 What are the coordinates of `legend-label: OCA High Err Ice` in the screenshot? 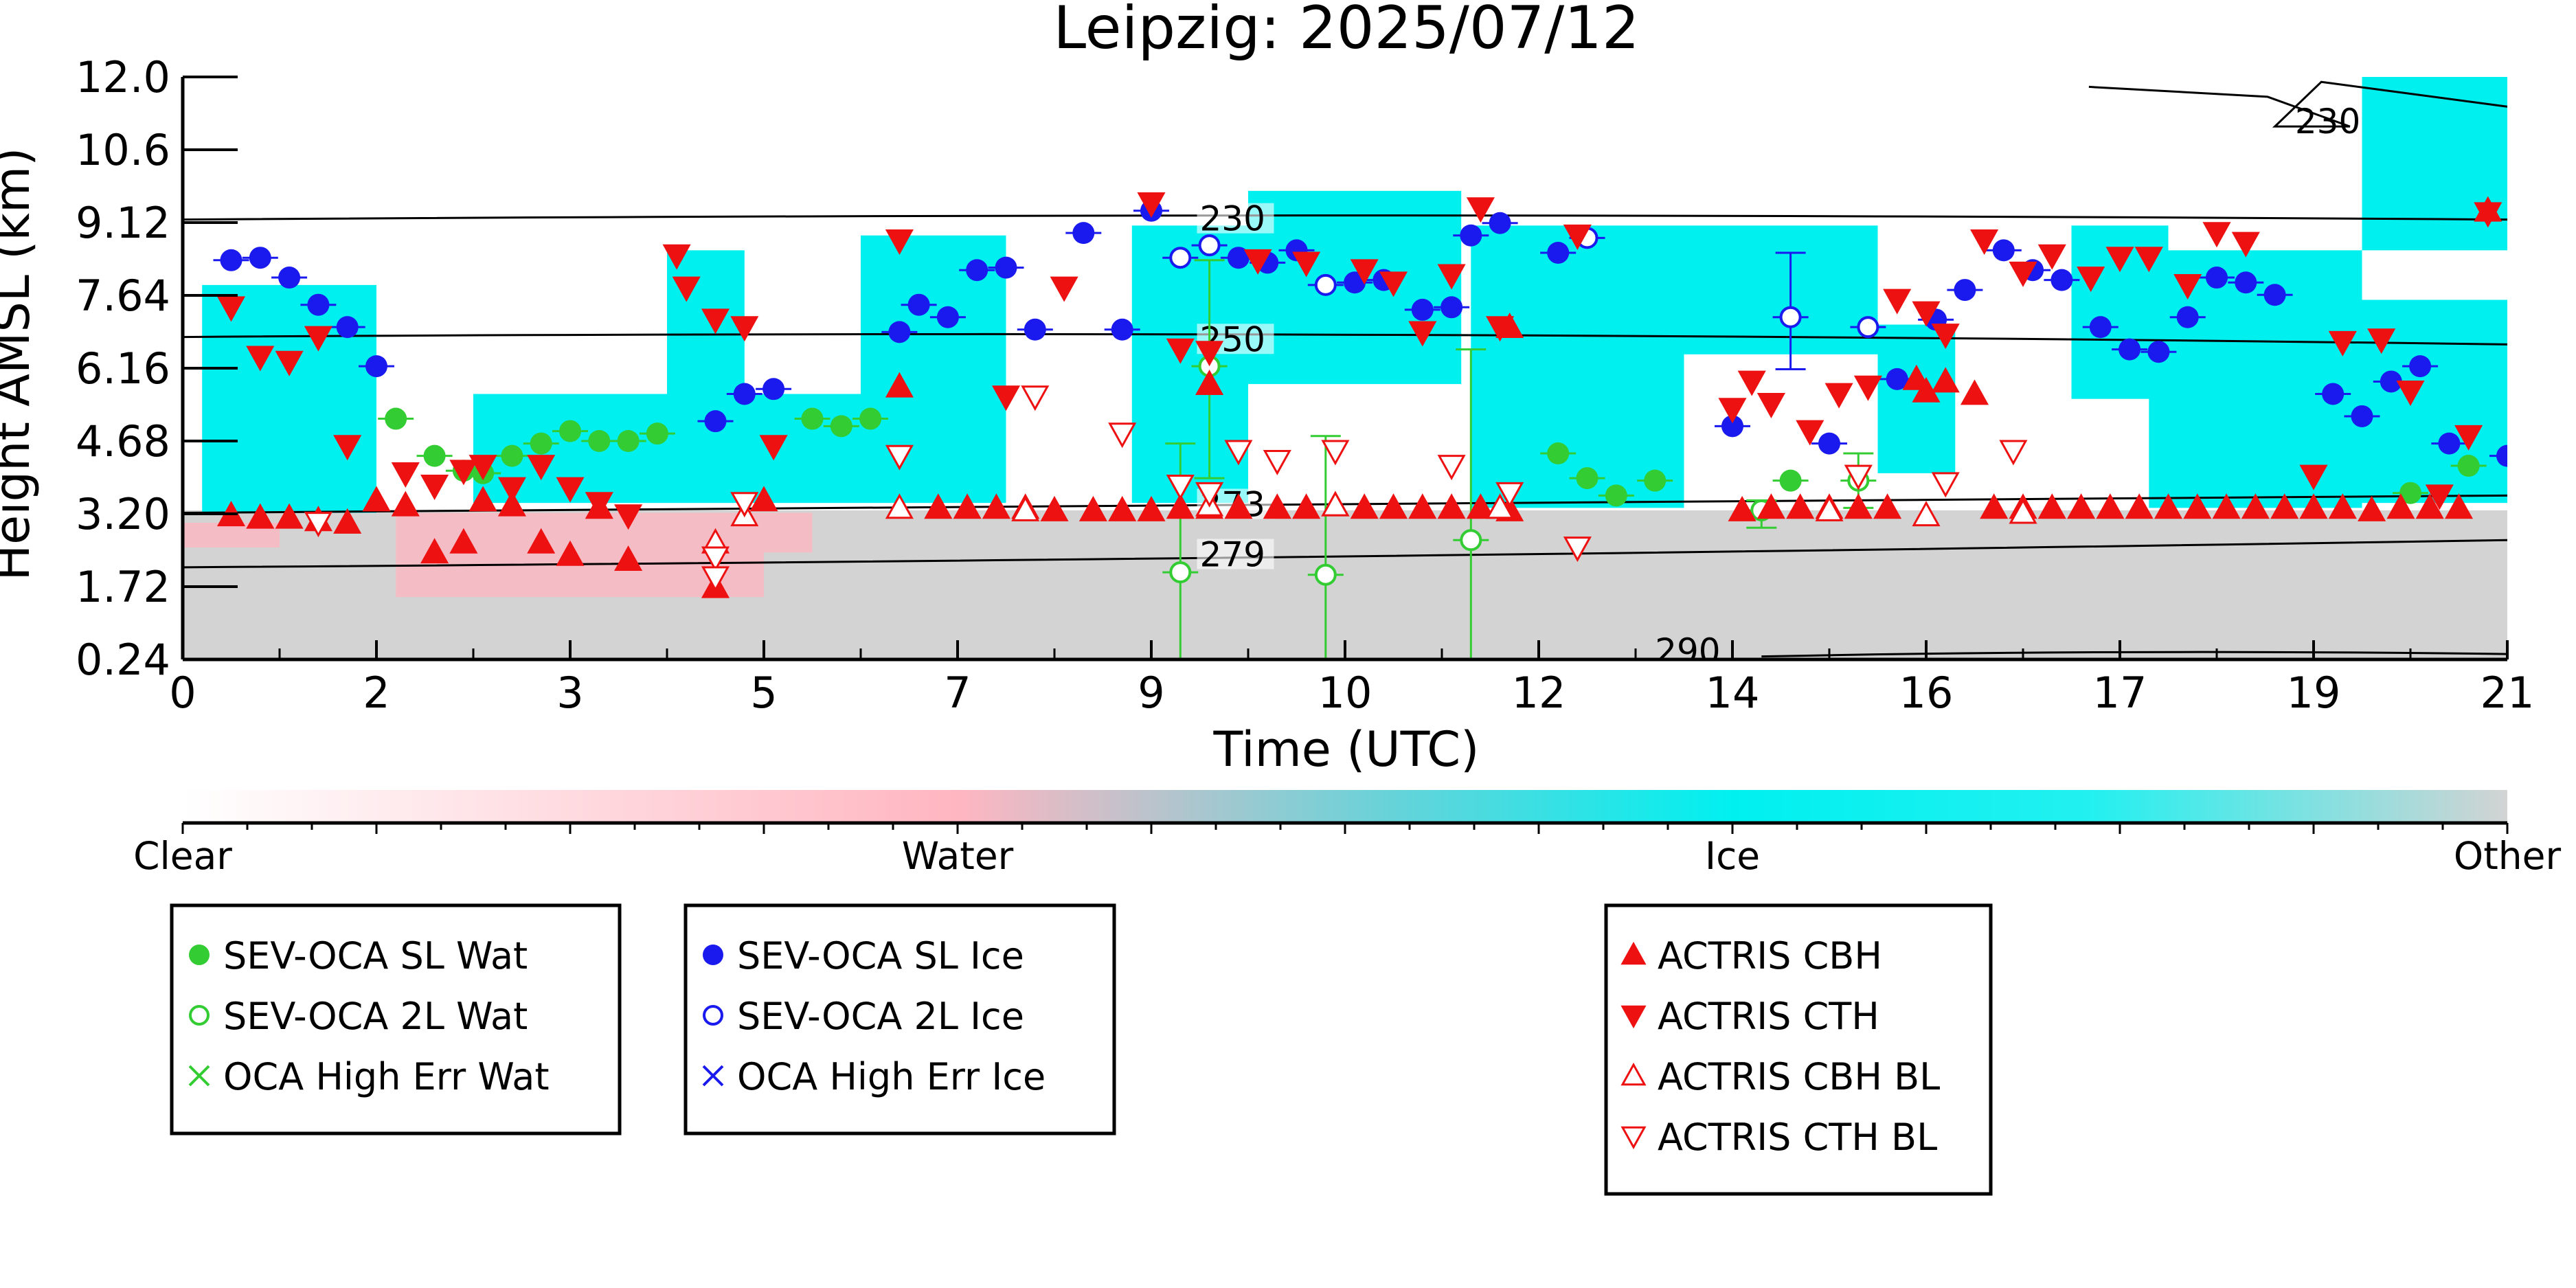 It's located at (891, 1076).